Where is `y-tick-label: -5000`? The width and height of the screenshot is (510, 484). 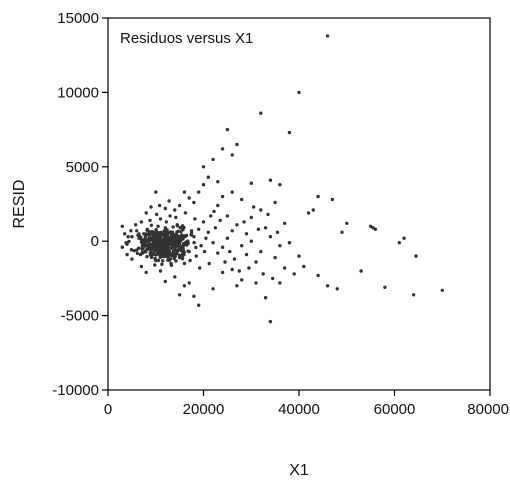 y-tick-label: -5000 is located at coordinates (80, 316).